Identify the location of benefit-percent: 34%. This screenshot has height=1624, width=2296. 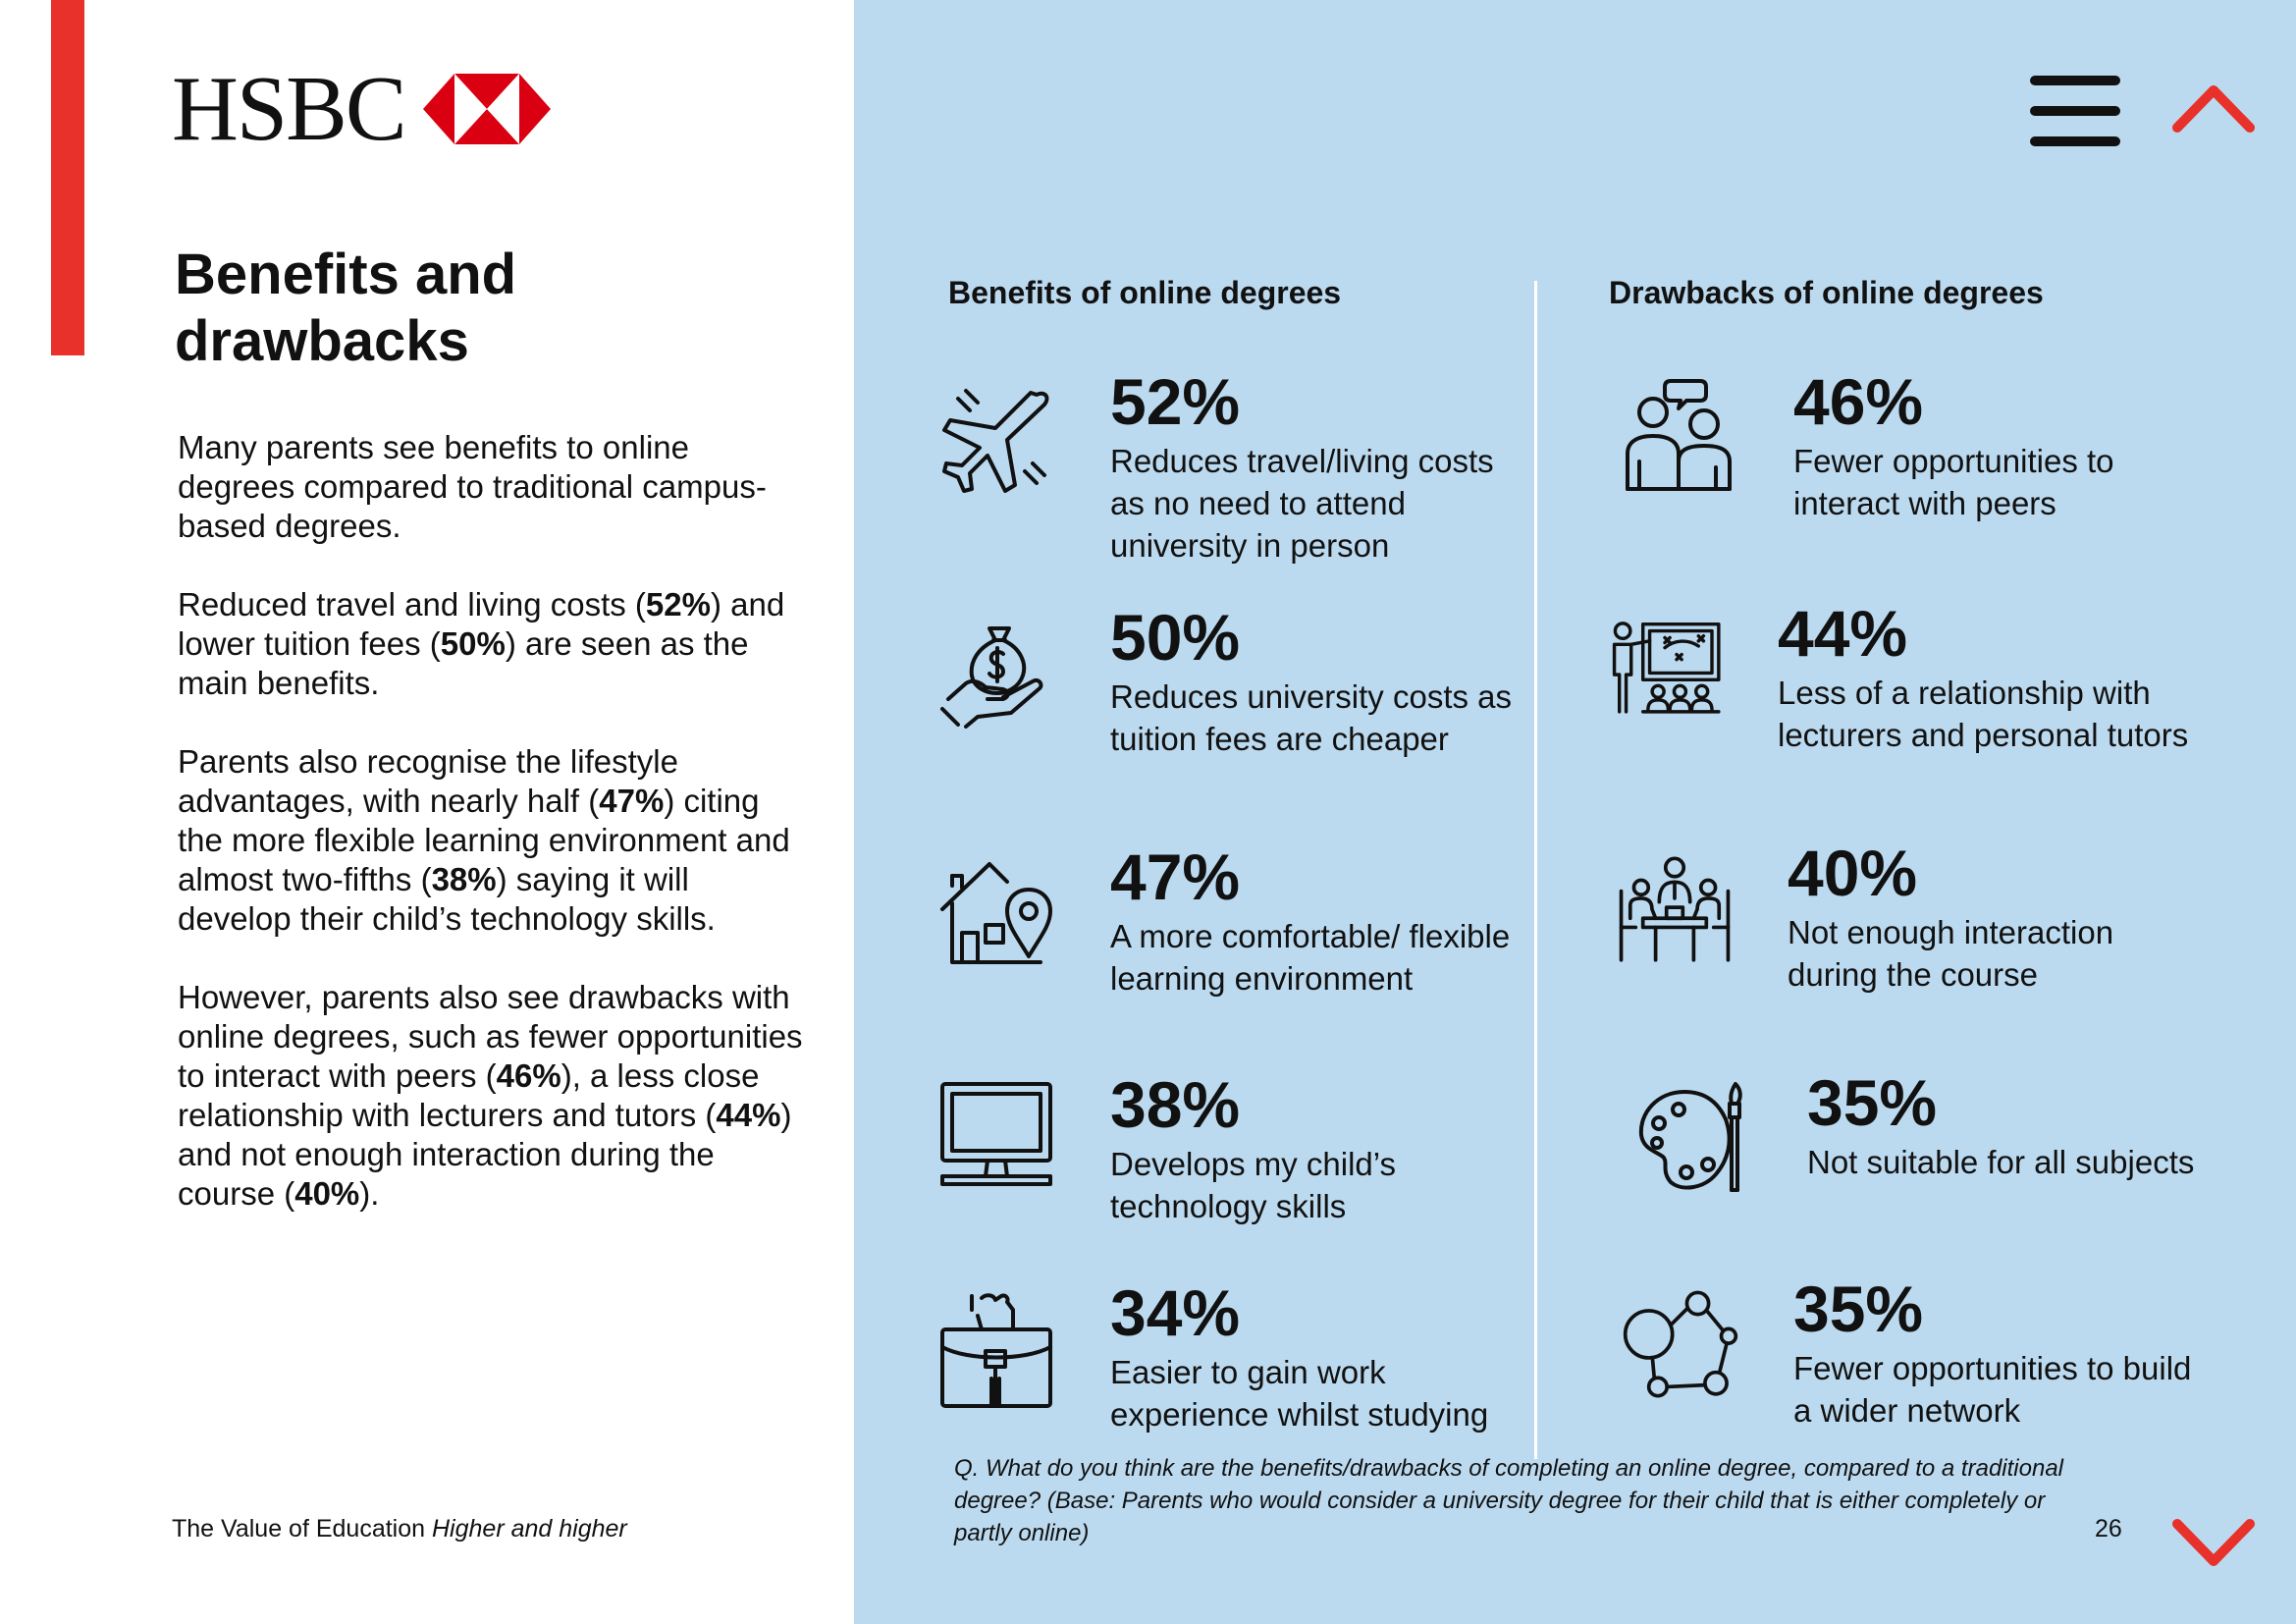
(1175, 1312).